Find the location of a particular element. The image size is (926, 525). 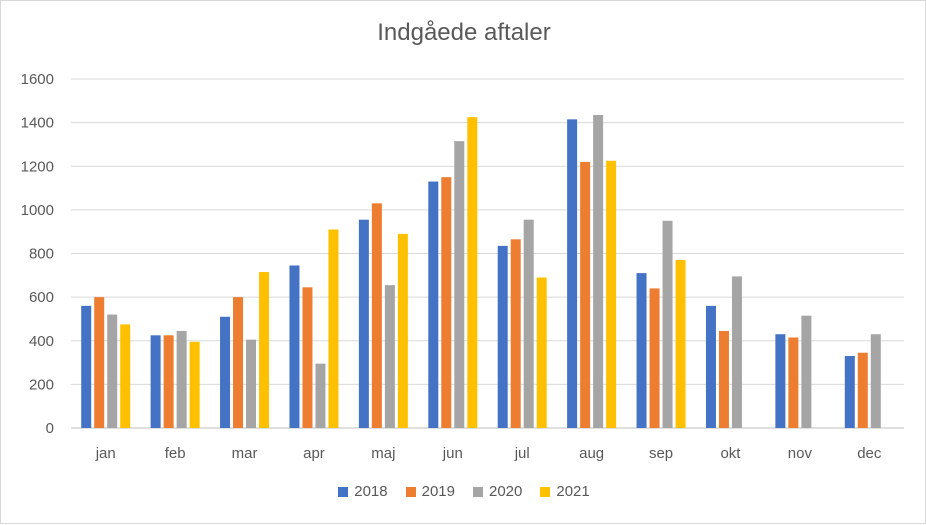

legend: 2018 2019 2020 2021 is located at coordinates (463, 491).